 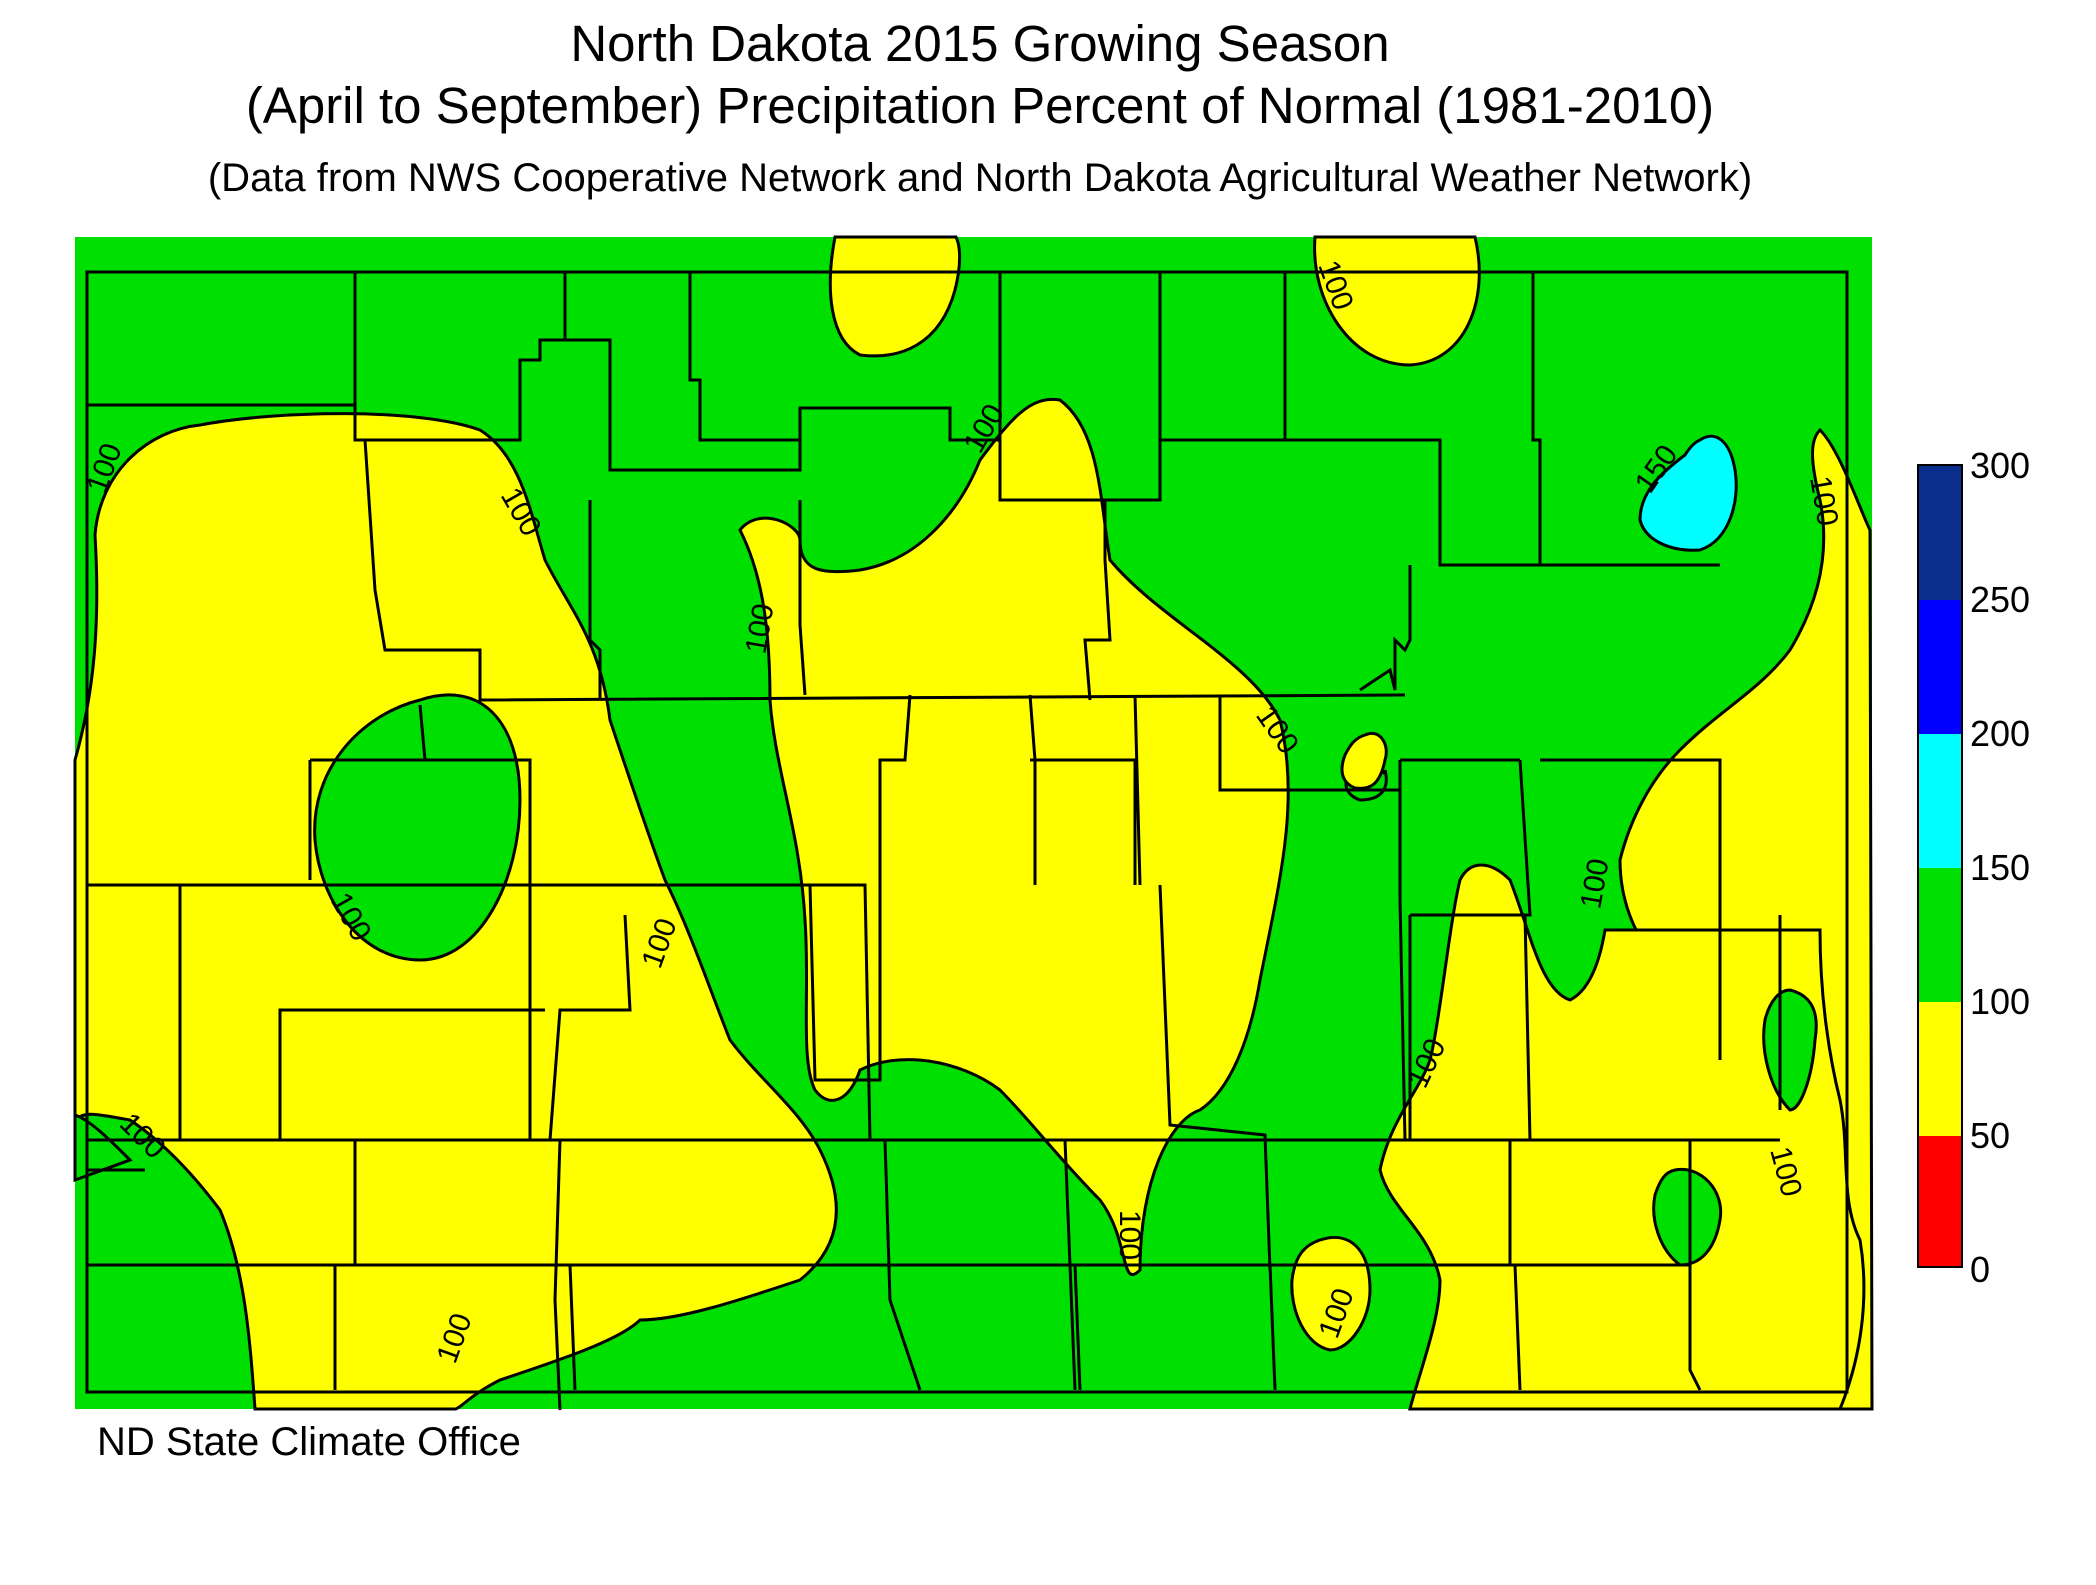 What do you see at coordinates (1397, 301) in the screenshot?
I see `yellow-region-north-east-top` at bounding box center [1397, 301].